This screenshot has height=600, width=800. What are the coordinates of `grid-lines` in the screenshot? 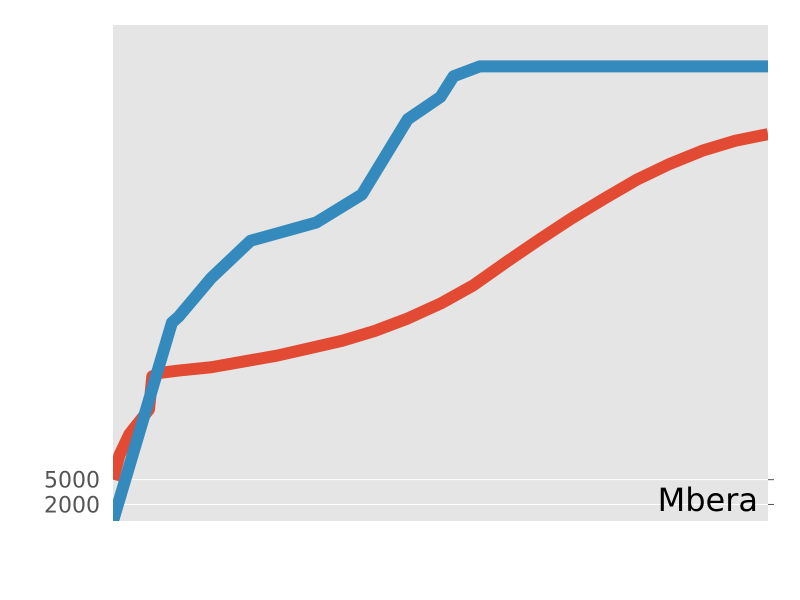 It's located at (440, 492).